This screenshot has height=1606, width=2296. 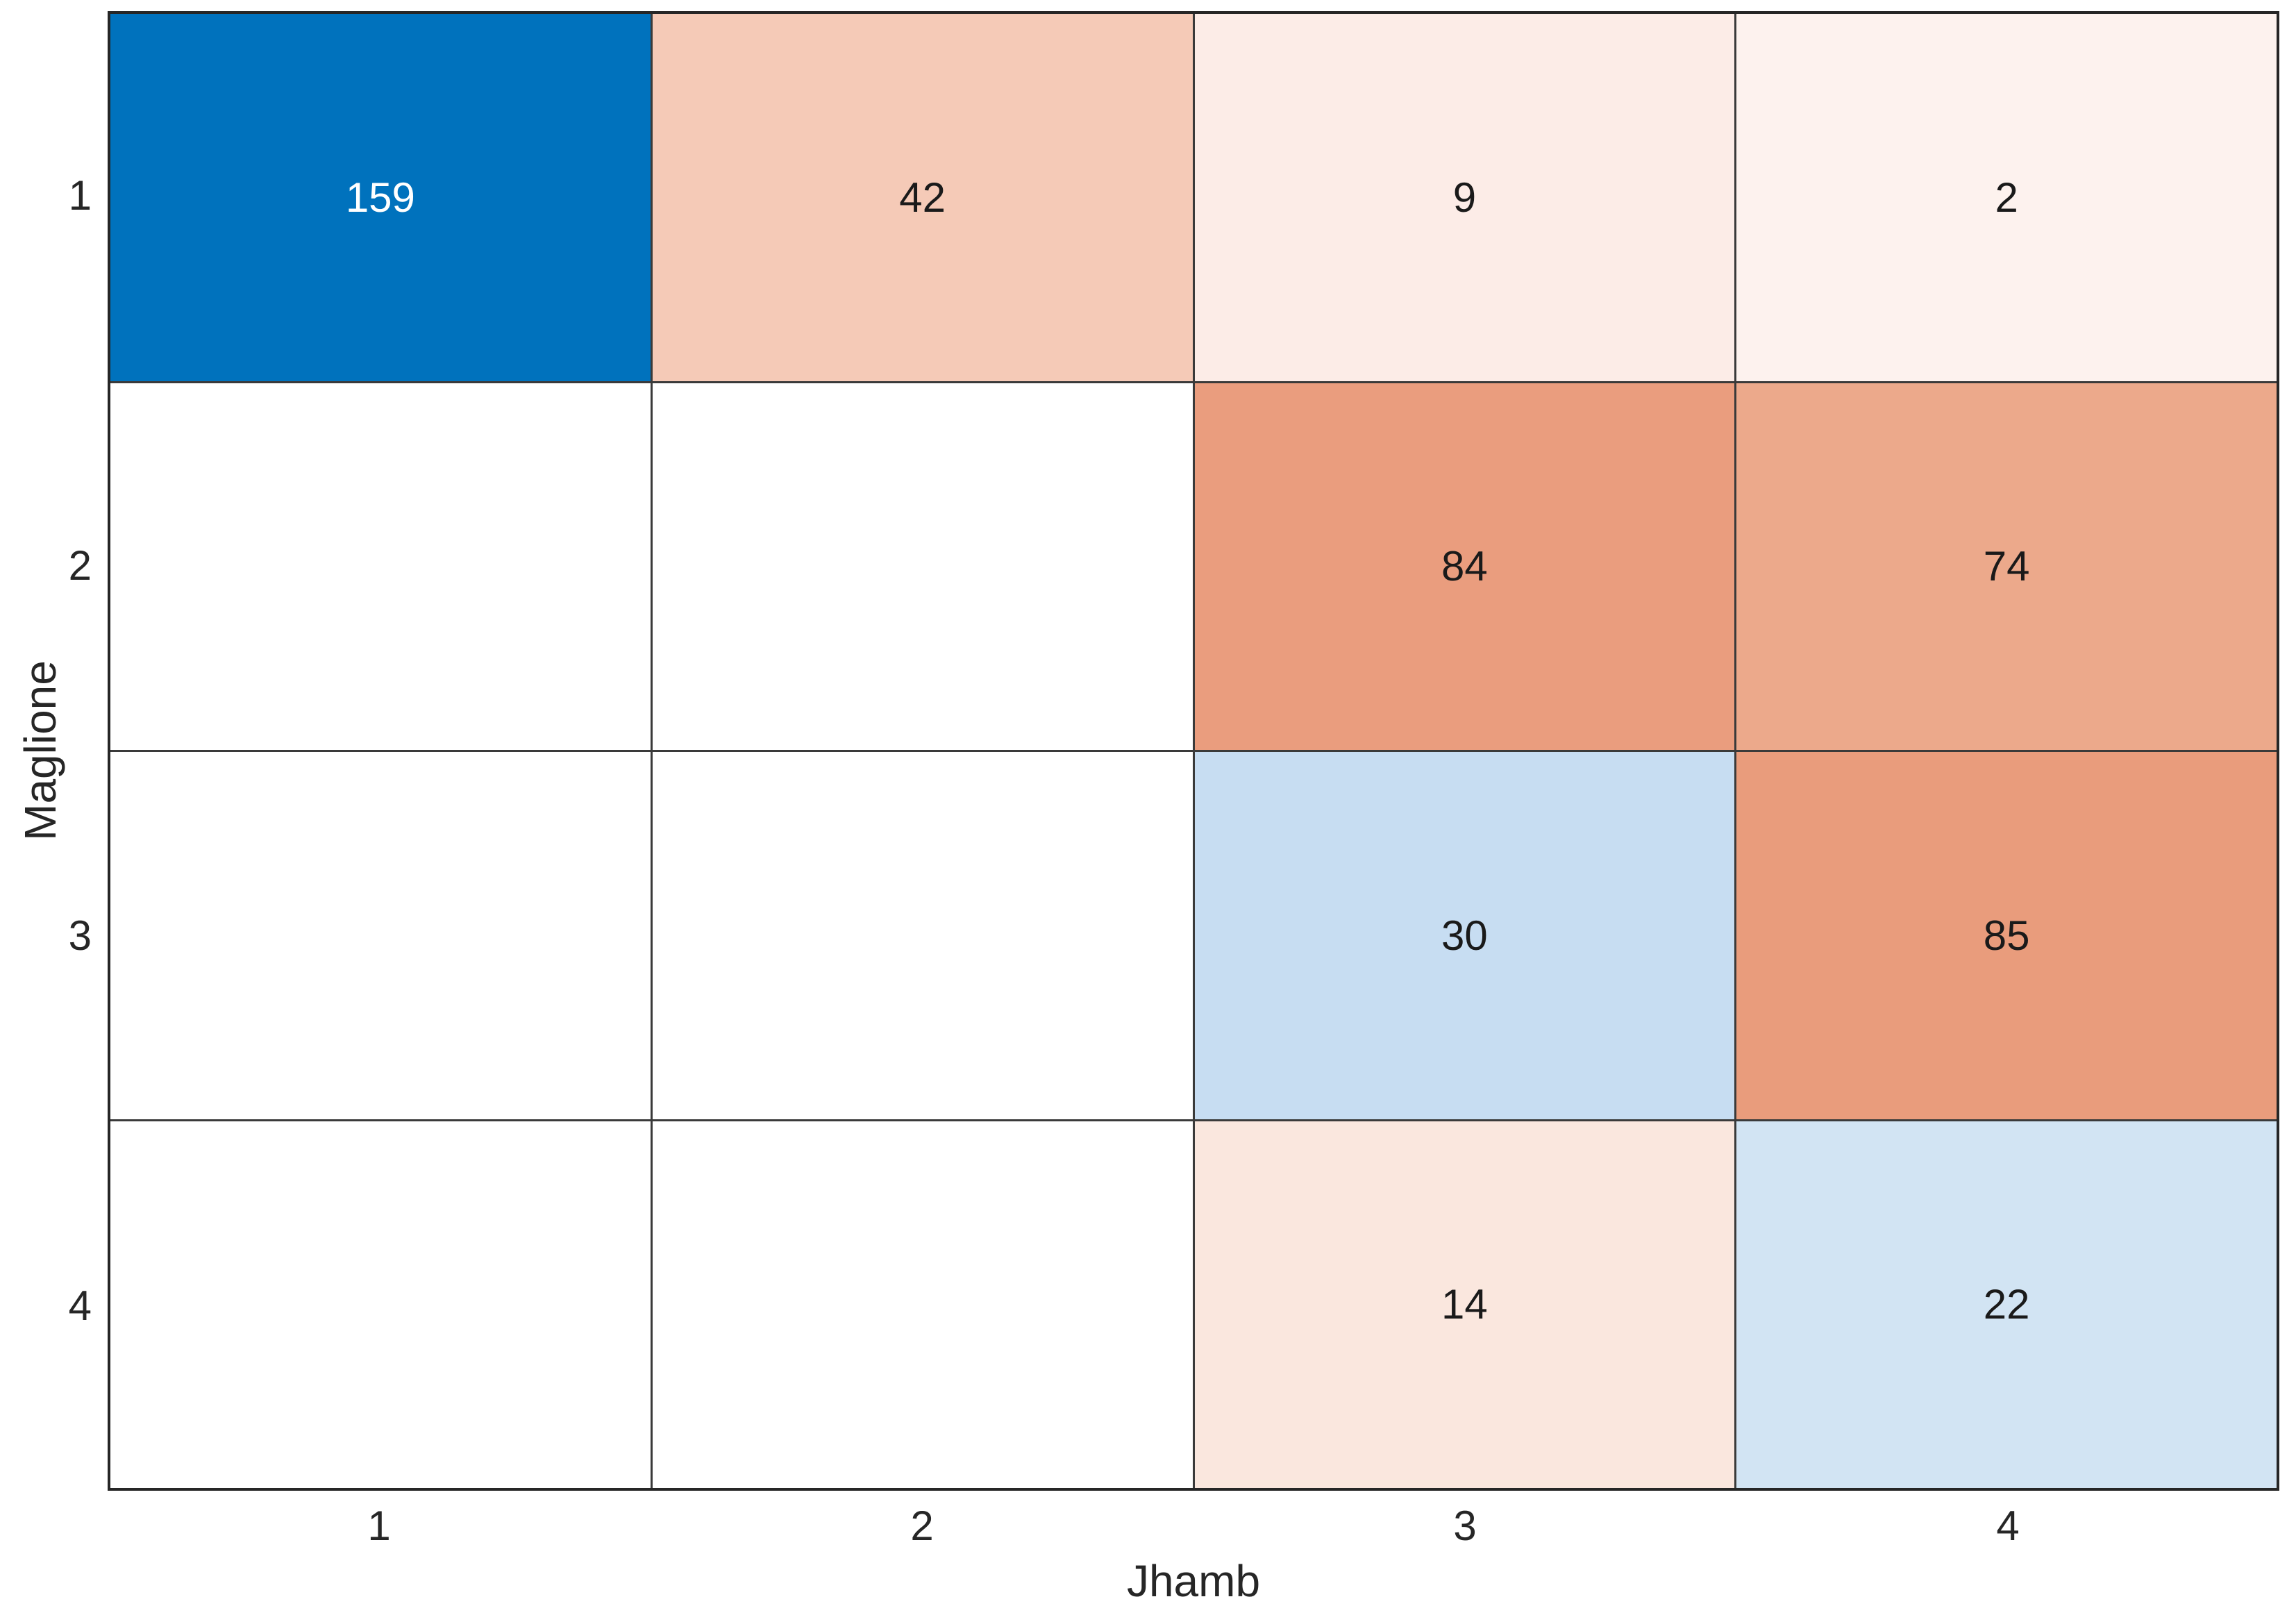 What do you see at coordinates (380, 935) in the screenshot?
I see `heatmap-cell-r3c1` at bounding box center [380, 935].